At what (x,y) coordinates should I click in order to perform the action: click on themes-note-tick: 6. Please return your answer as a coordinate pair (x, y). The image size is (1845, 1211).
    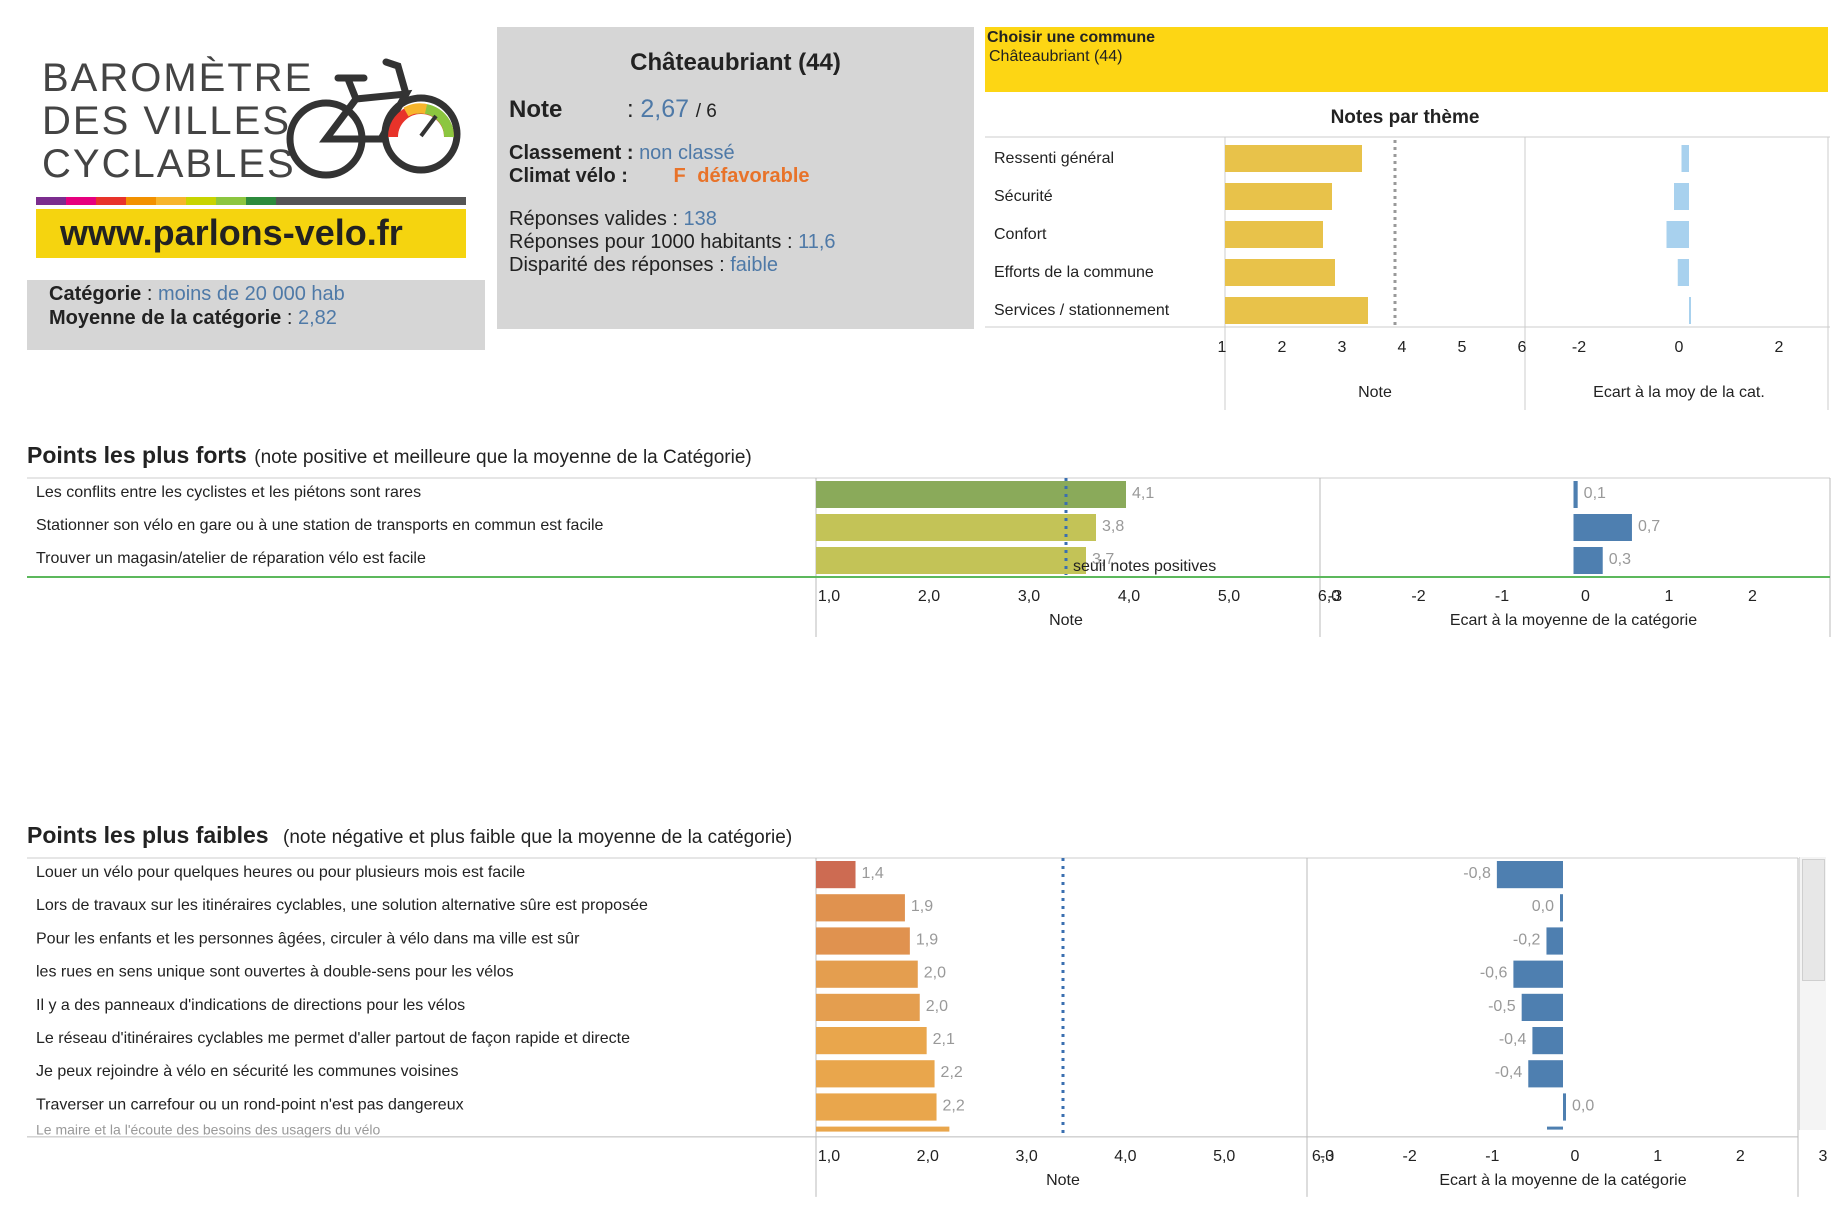
    Looking at the image, I should click on (1522, 347).